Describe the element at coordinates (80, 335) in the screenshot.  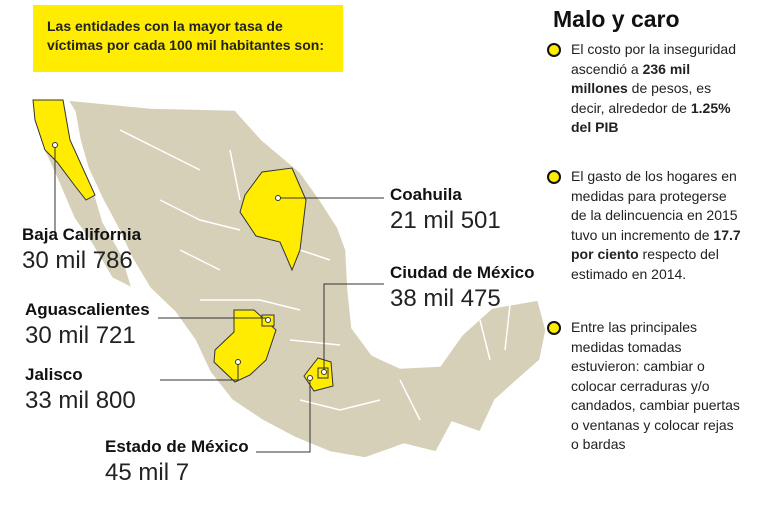
I see `state-value: 30 mil 721` at that location.